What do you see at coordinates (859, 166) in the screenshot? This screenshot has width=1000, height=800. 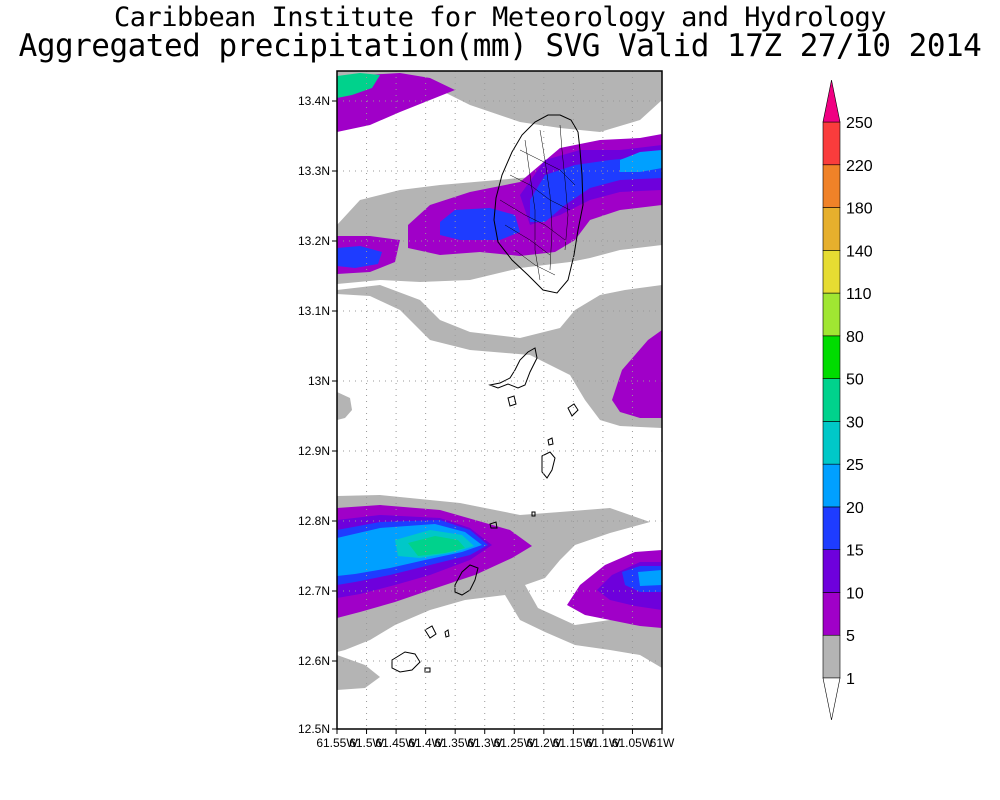 I see `colorbar-level-label: 220` at bounding box center [859, 166].